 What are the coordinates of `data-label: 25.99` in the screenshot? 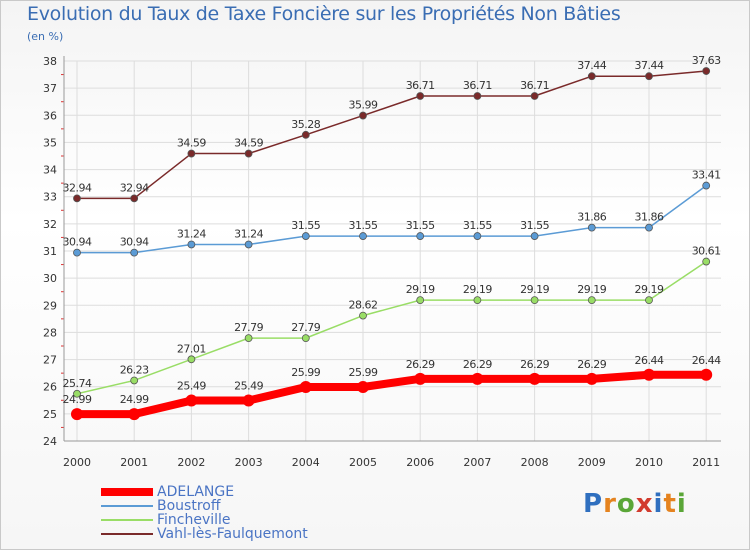 It's located at (305, 372).